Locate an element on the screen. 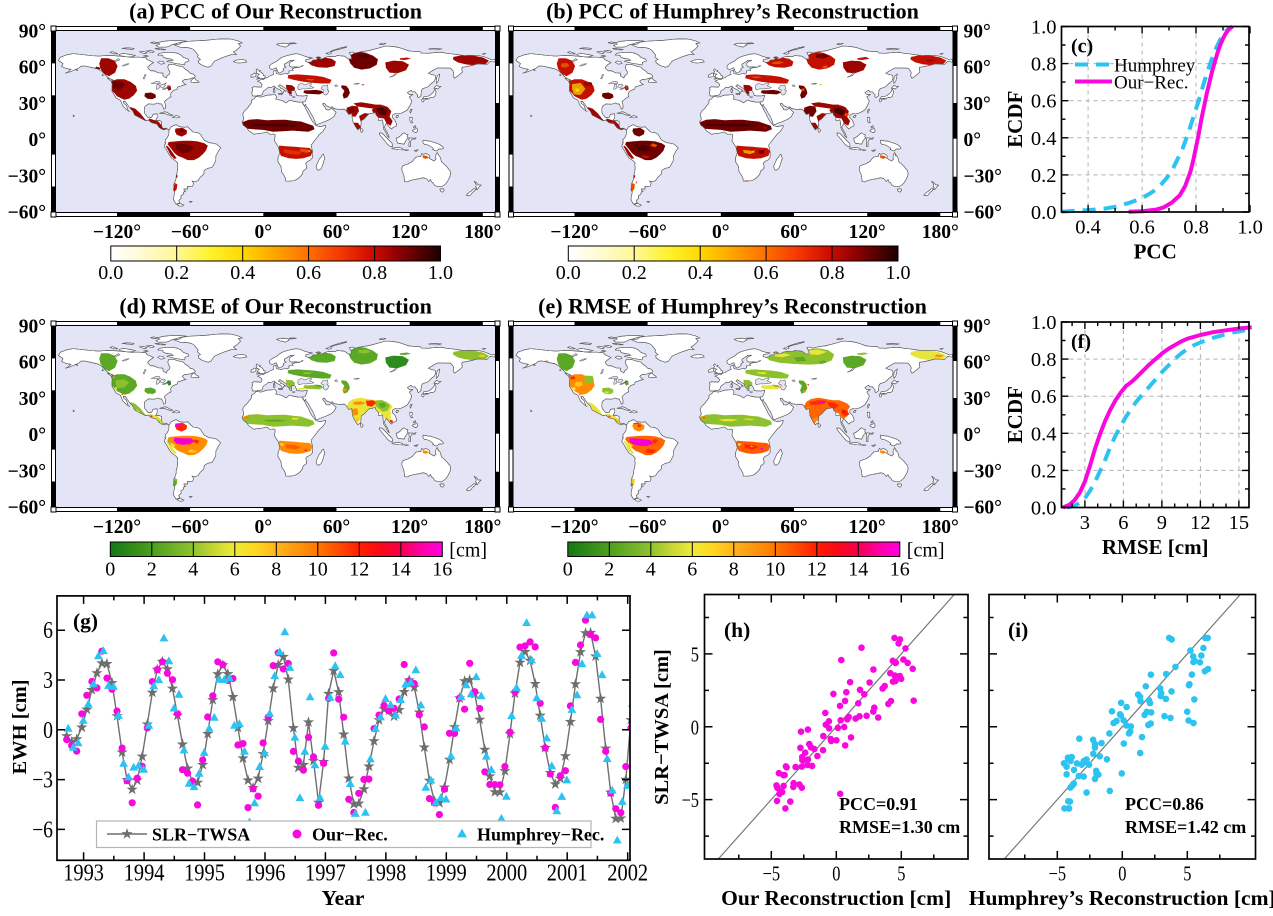  svg-text: 10 is located at coordinates (775, 570).